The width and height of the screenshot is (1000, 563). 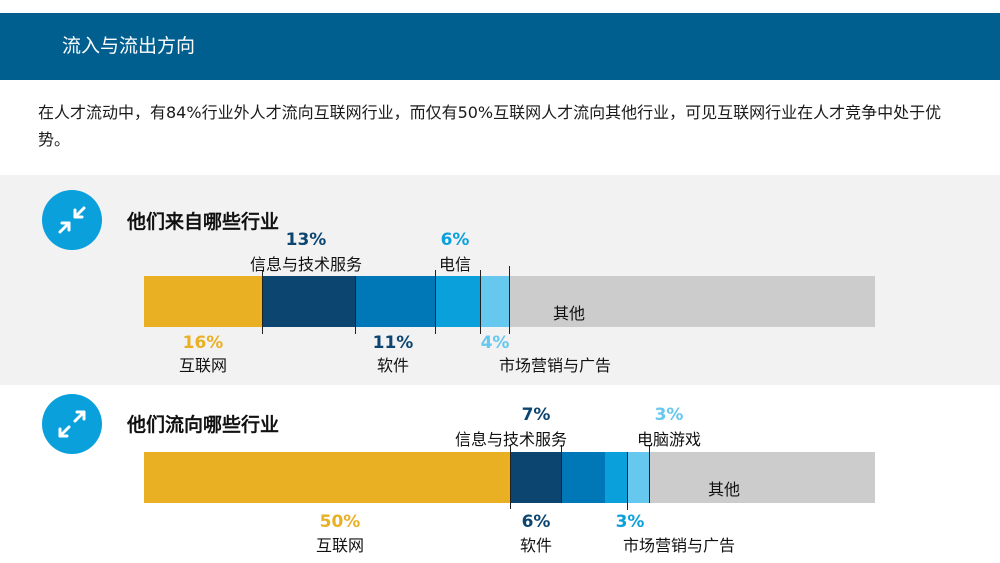 What do you see at coordinates (679, 545) in the screenshot?
I see `outflow-label-marketing: 市场营销与广告` at bounding box center [679, 545].